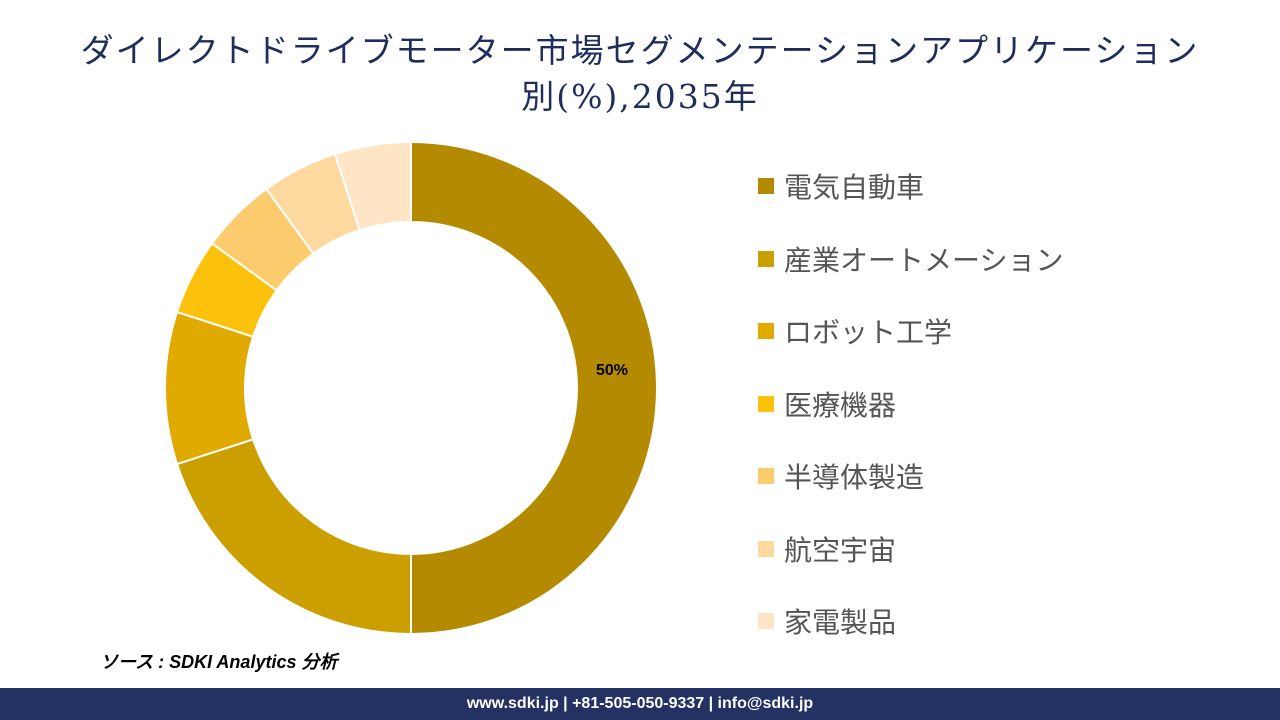 Image resolution: width=1280 pixels, height=720 pixels. Describe the element at coordinates (910, 621) in the screenshot. I see `legend-item: 家電製品` at that location.